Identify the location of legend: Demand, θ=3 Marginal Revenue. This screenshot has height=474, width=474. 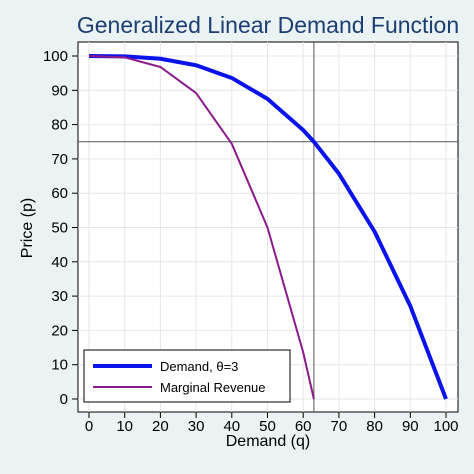
(187, 376).